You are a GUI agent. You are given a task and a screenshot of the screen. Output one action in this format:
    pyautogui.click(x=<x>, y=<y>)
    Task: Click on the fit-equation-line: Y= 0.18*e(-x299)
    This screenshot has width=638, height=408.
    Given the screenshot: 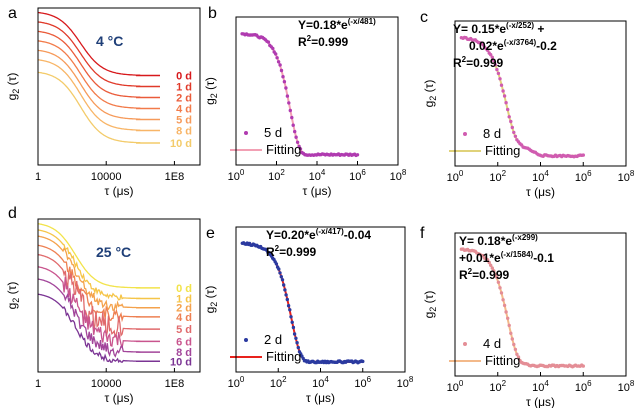 What is the action you would take?
    pyautogui.click(x=498, y=240)
    